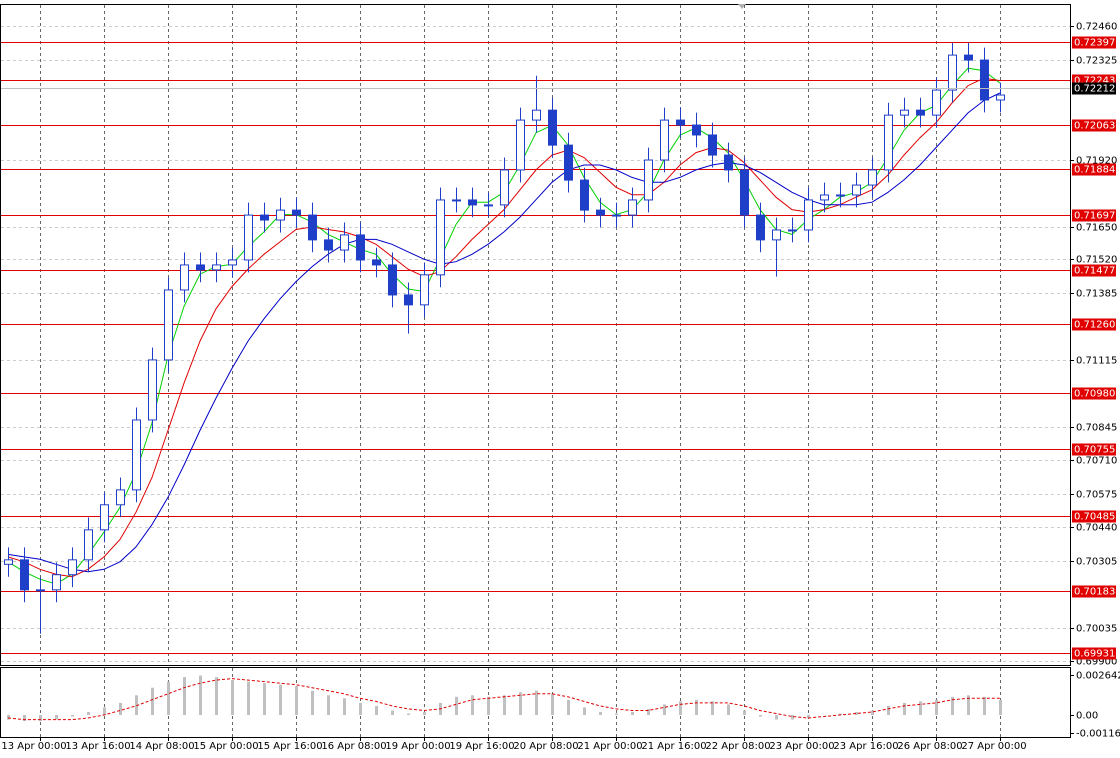 This screenshot has width=1120, height=758. I want to click on y-tick-label: 0.70035, so click(1096, 629).